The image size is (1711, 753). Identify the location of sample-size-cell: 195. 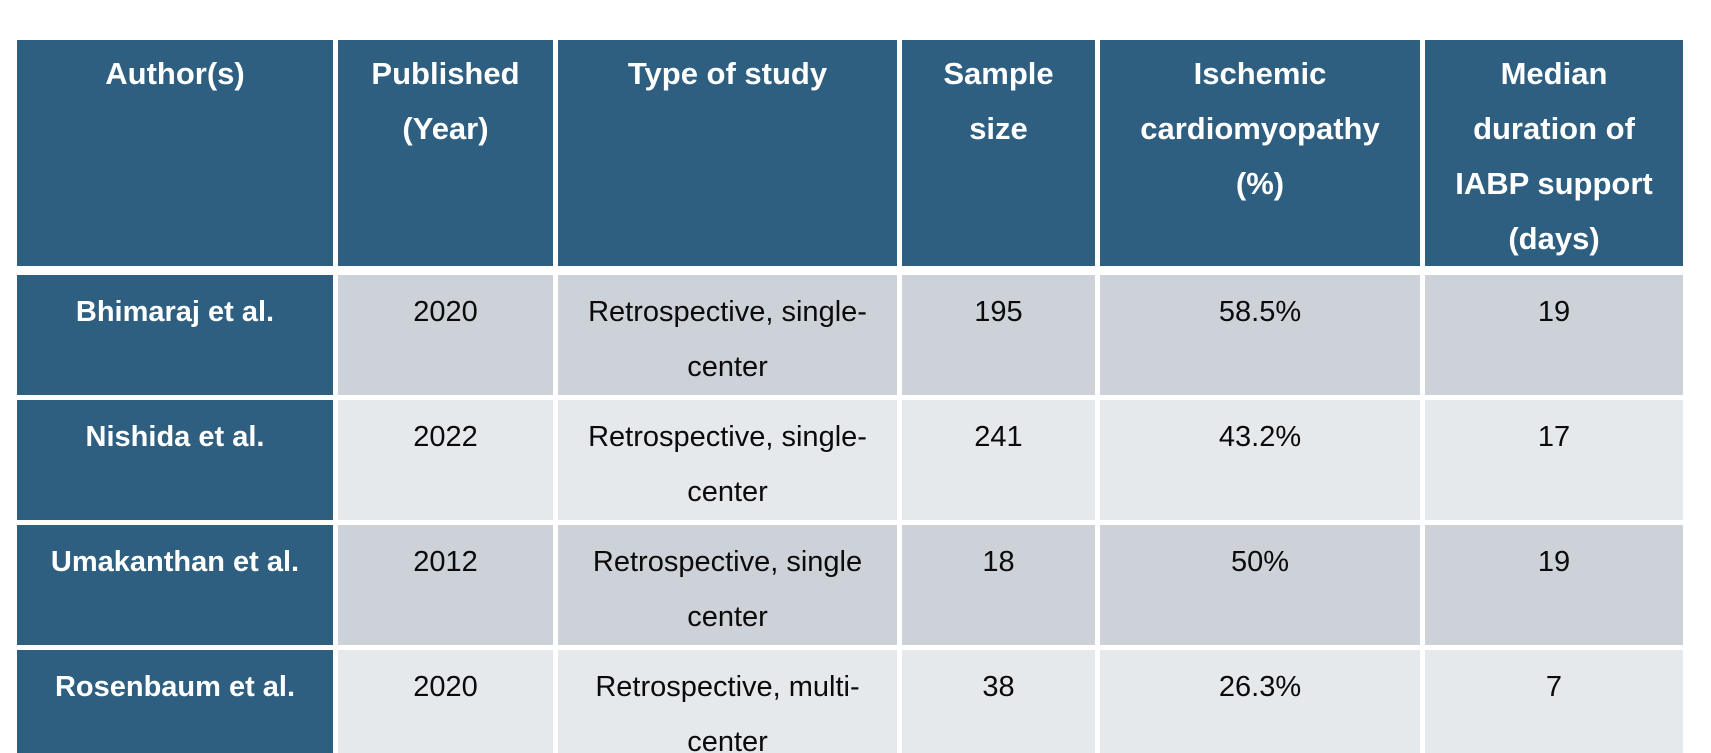
(998, 335).